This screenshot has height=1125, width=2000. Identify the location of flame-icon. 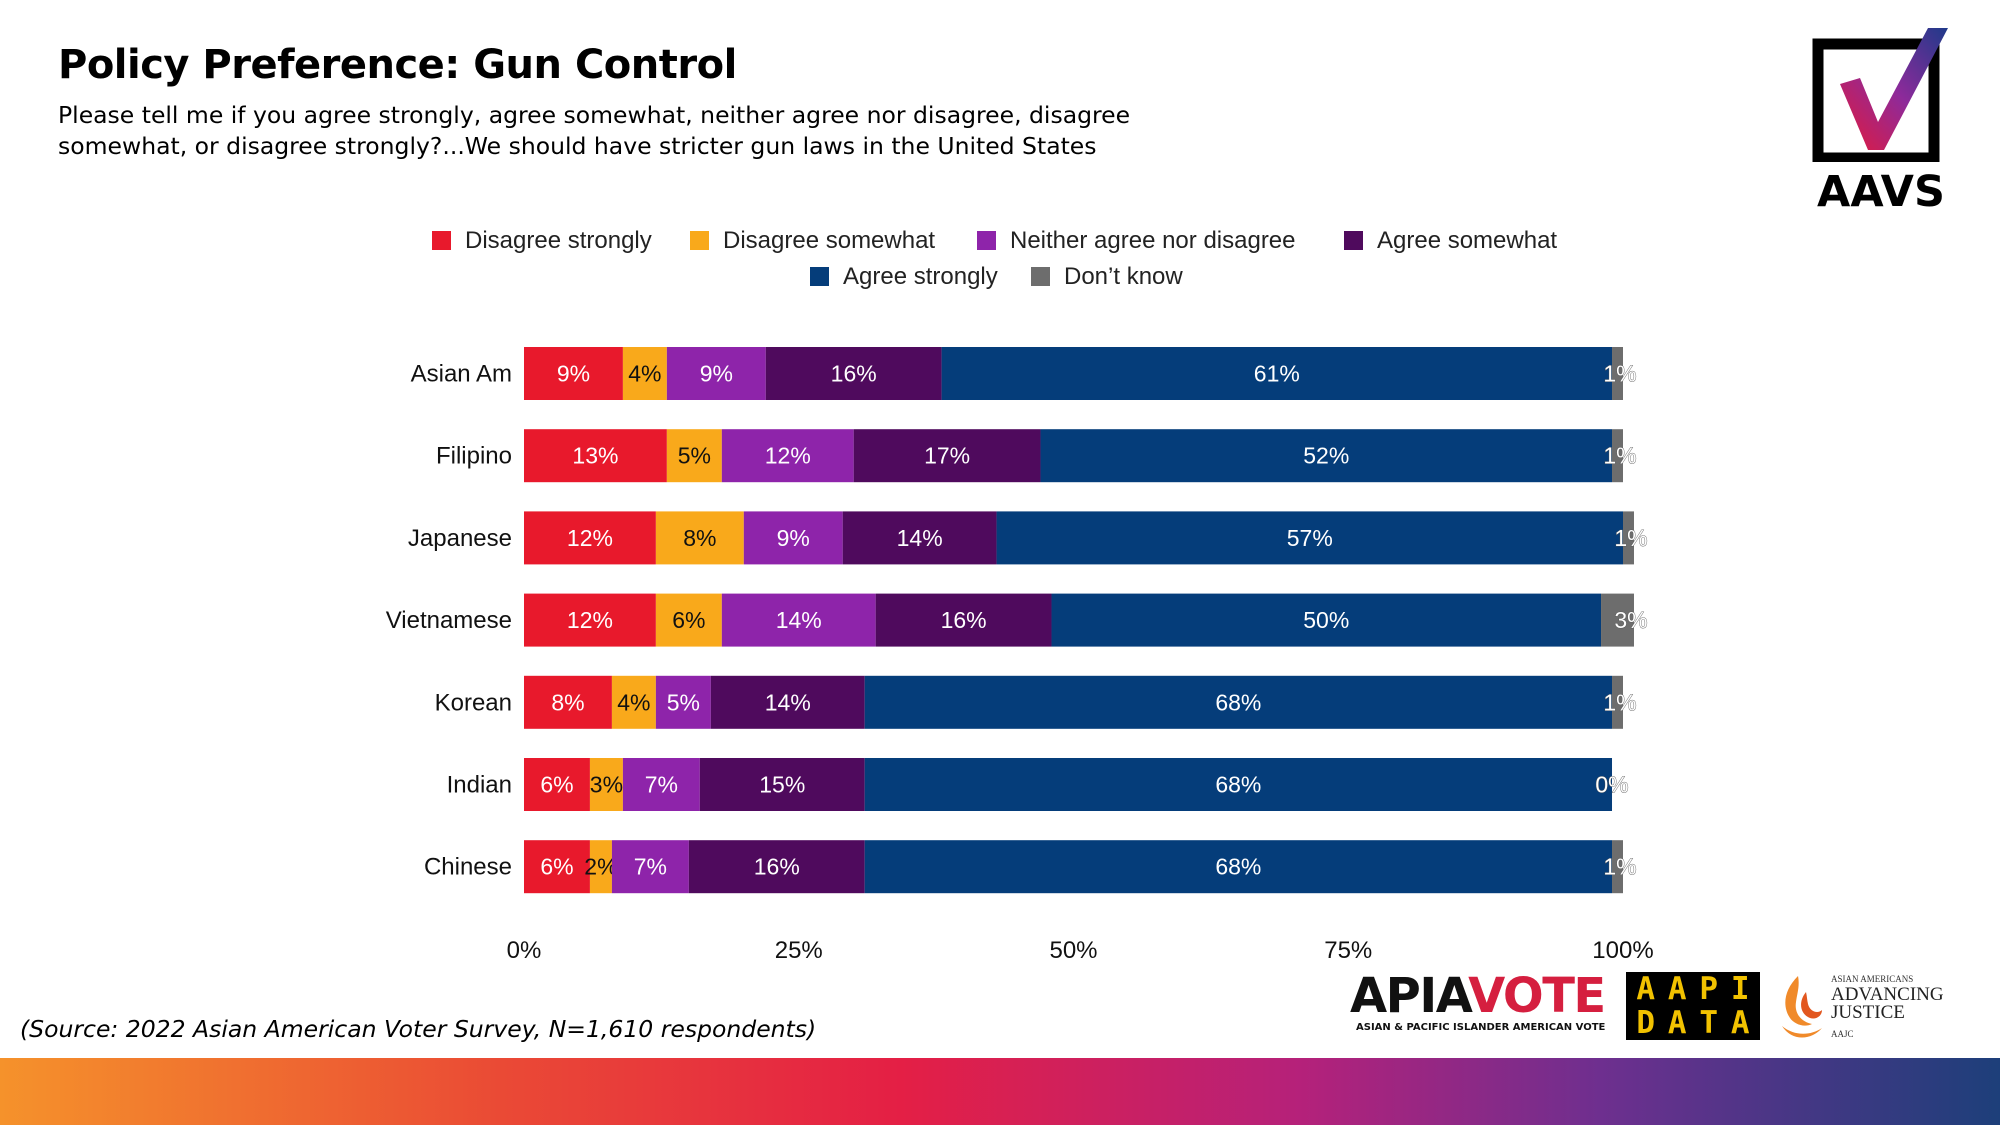
(1802, 1007).